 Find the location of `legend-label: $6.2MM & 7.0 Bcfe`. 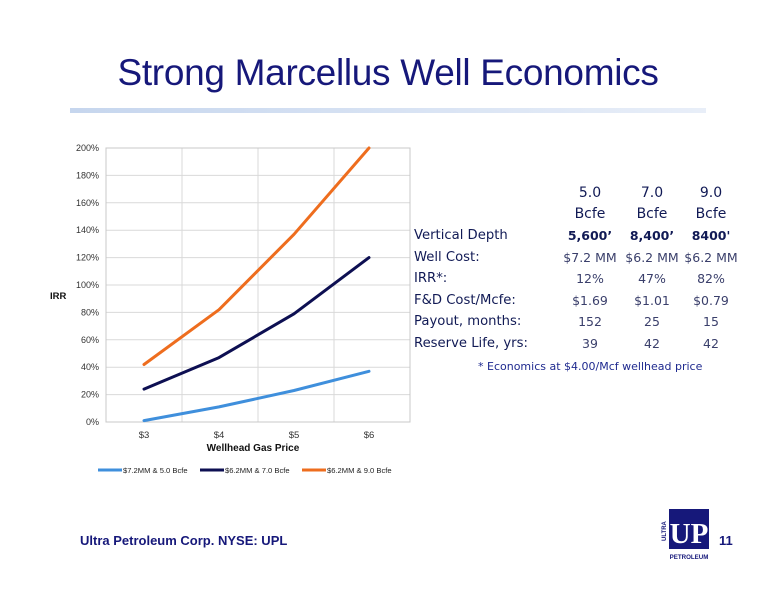

legend-label: $6.2MM & 7.0 Bcfe is located at coordinates (257, 470).